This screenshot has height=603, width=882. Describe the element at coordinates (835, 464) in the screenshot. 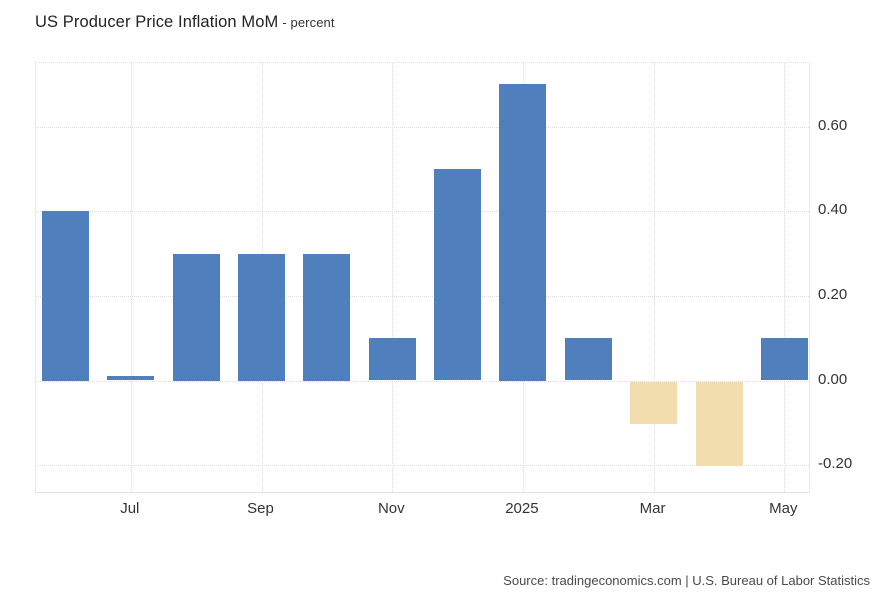

I see `y-axis-tick-label: -0.20` at that location.